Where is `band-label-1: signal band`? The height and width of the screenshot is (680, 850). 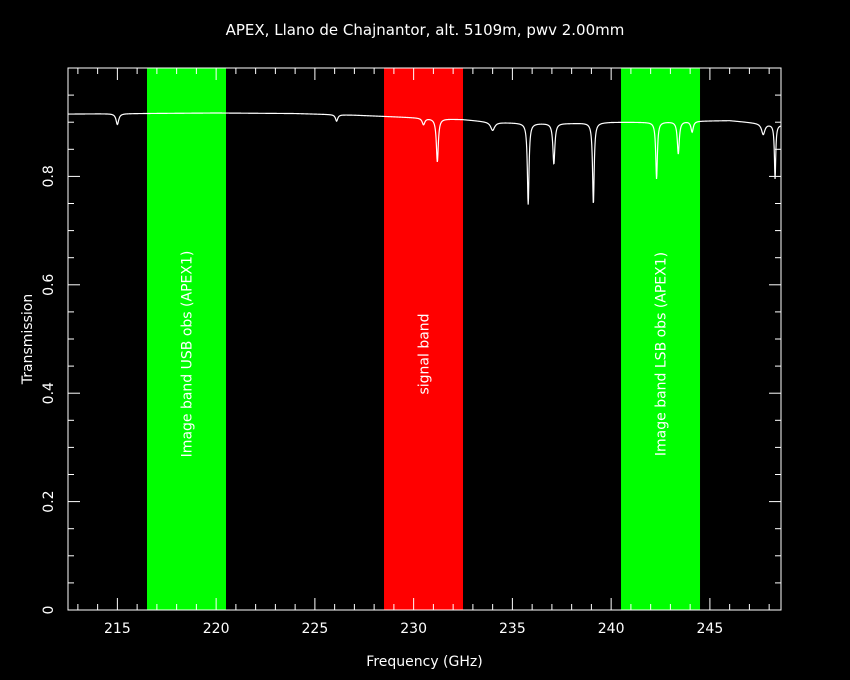 band-label-1: signal band is located at coordinates (425, 353).